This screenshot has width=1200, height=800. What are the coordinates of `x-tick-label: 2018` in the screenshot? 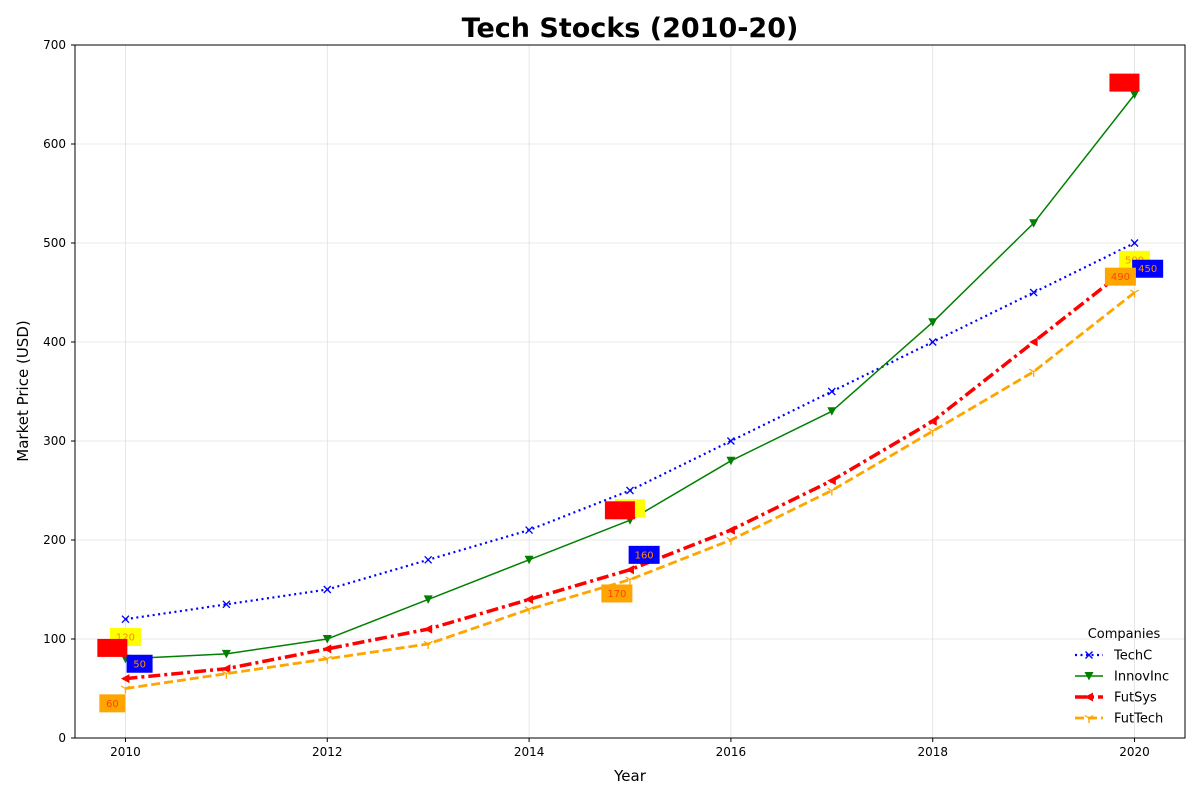 It's located at (932, 752).